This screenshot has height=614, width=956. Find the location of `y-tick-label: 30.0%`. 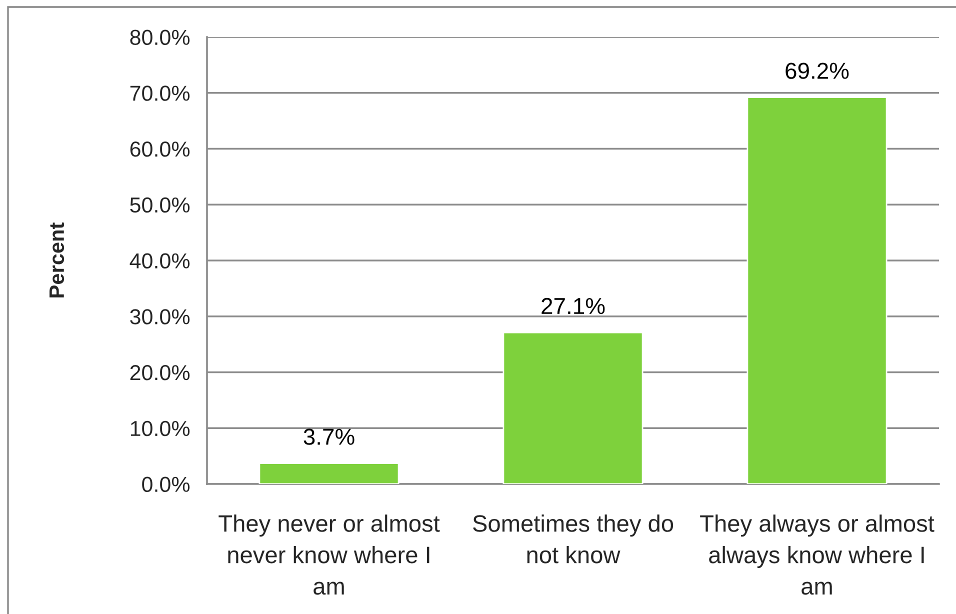

y-tick-label: 30.0% is located at coordinates (160, 316).